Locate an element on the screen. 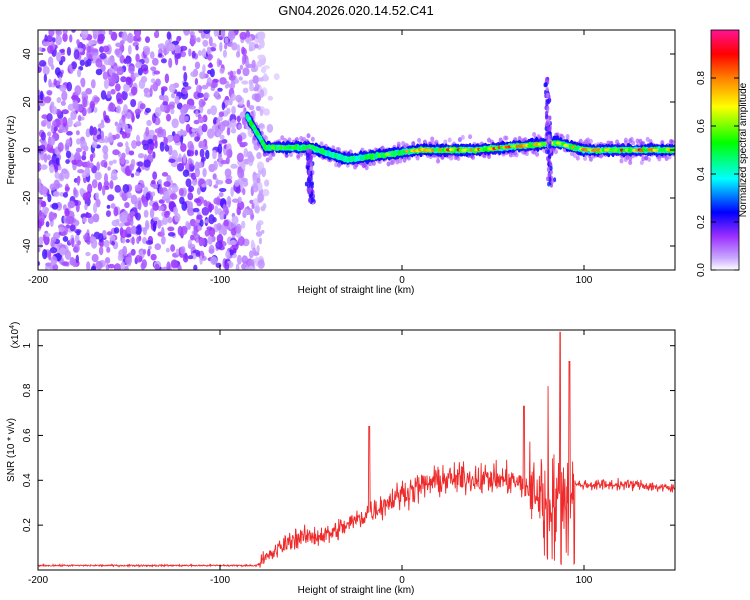 The image size is (750, 600). svg-text: (x104) is located at coordinates (15, 335).